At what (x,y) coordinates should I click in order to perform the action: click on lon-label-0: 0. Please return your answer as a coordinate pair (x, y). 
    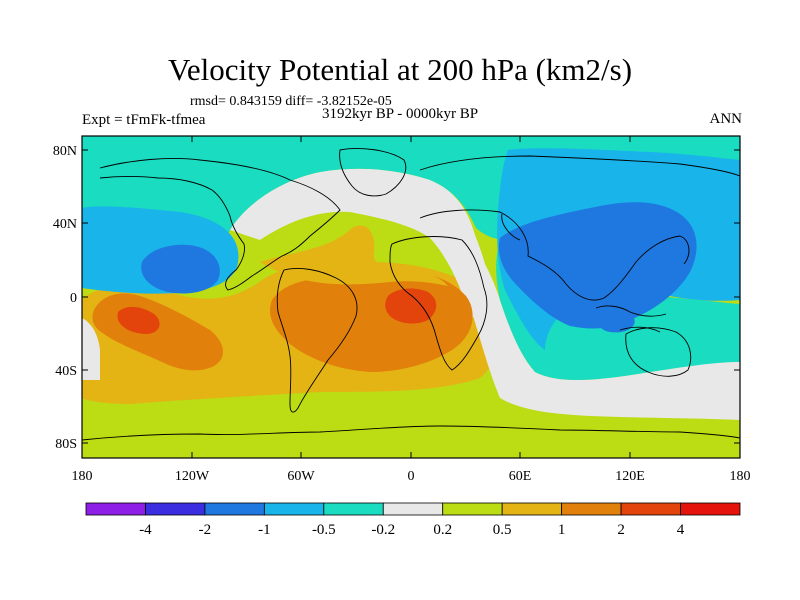
    Looking at the image, I should click on (411, 476).